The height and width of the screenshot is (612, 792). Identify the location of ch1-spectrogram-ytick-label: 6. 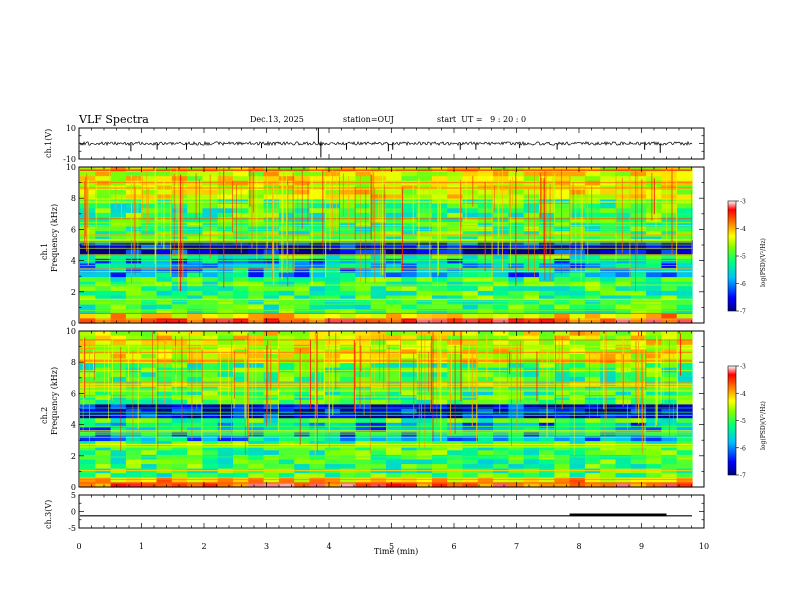
(73, 229).